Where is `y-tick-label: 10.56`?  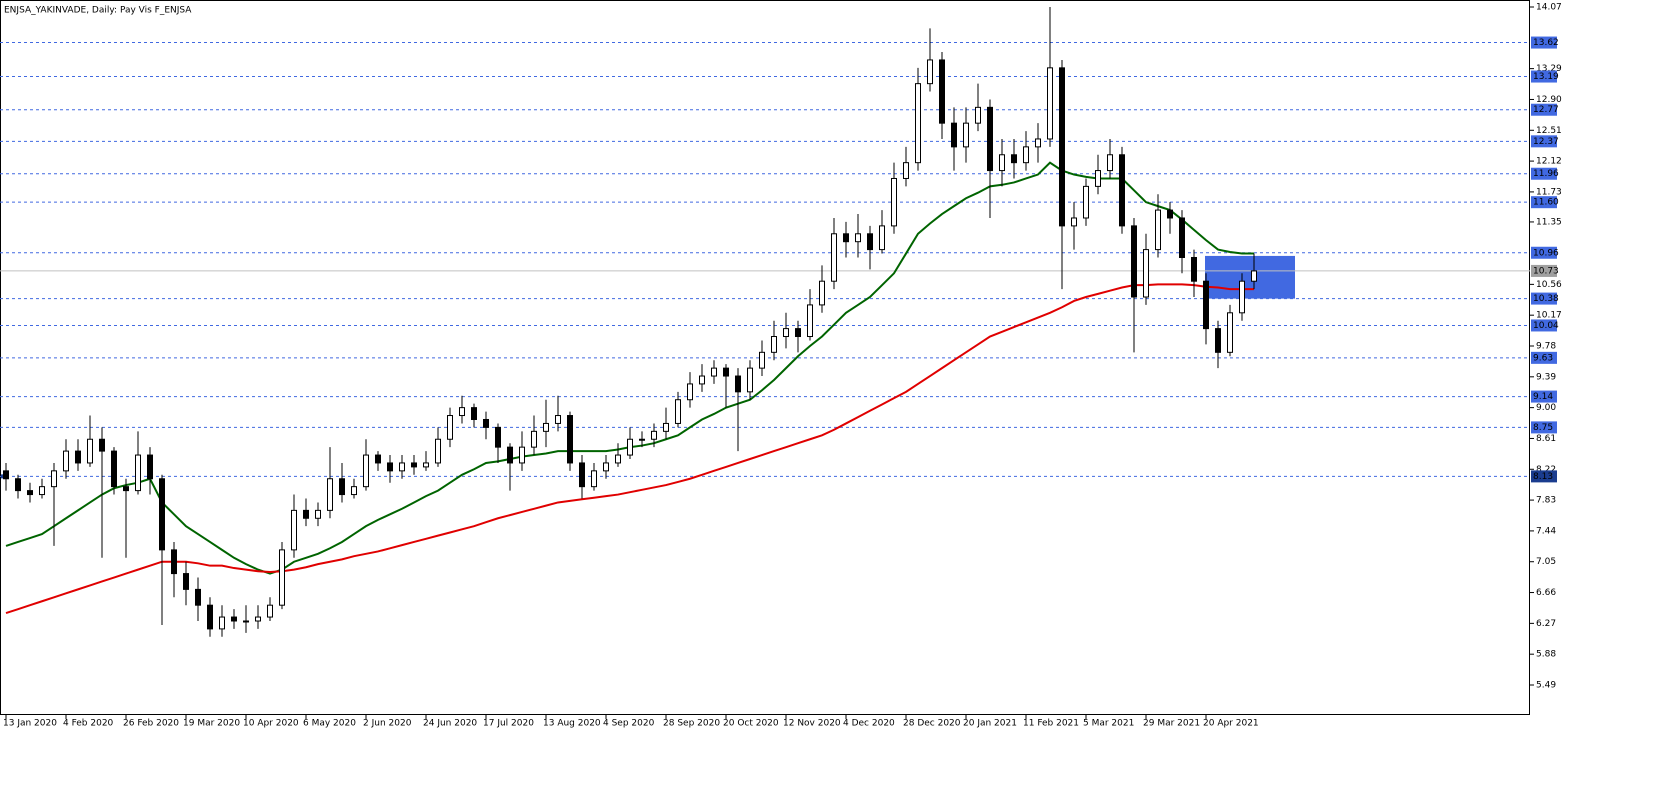 y-tick-label: 10.56 is located at coordinates (1549, 285).